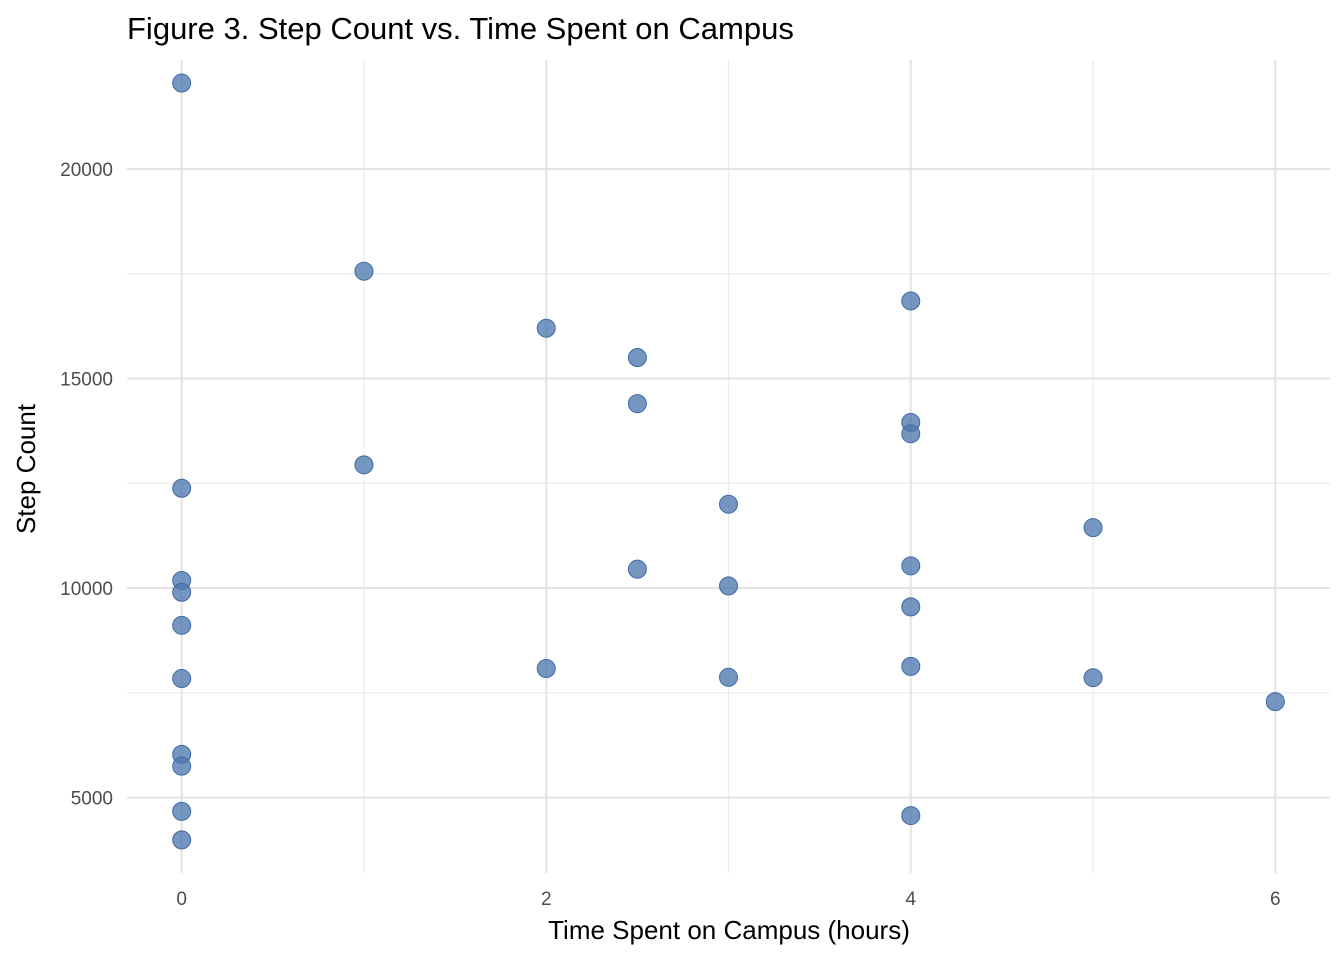 The image size is (1344, 960). I want to click on y-axis-ticks: 5000 10000 15000 20000, so click(86, 485).